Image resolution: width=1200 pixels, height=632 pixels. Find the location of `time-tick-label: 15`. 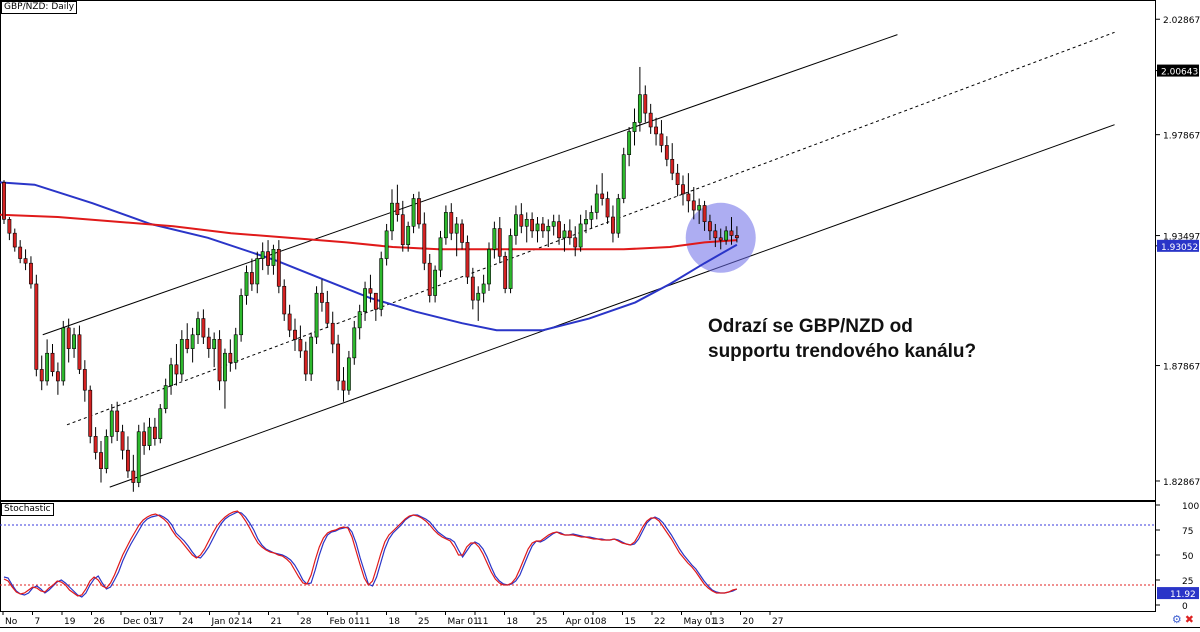

time-tick-label: 15 is located at coordinates (630, 622).